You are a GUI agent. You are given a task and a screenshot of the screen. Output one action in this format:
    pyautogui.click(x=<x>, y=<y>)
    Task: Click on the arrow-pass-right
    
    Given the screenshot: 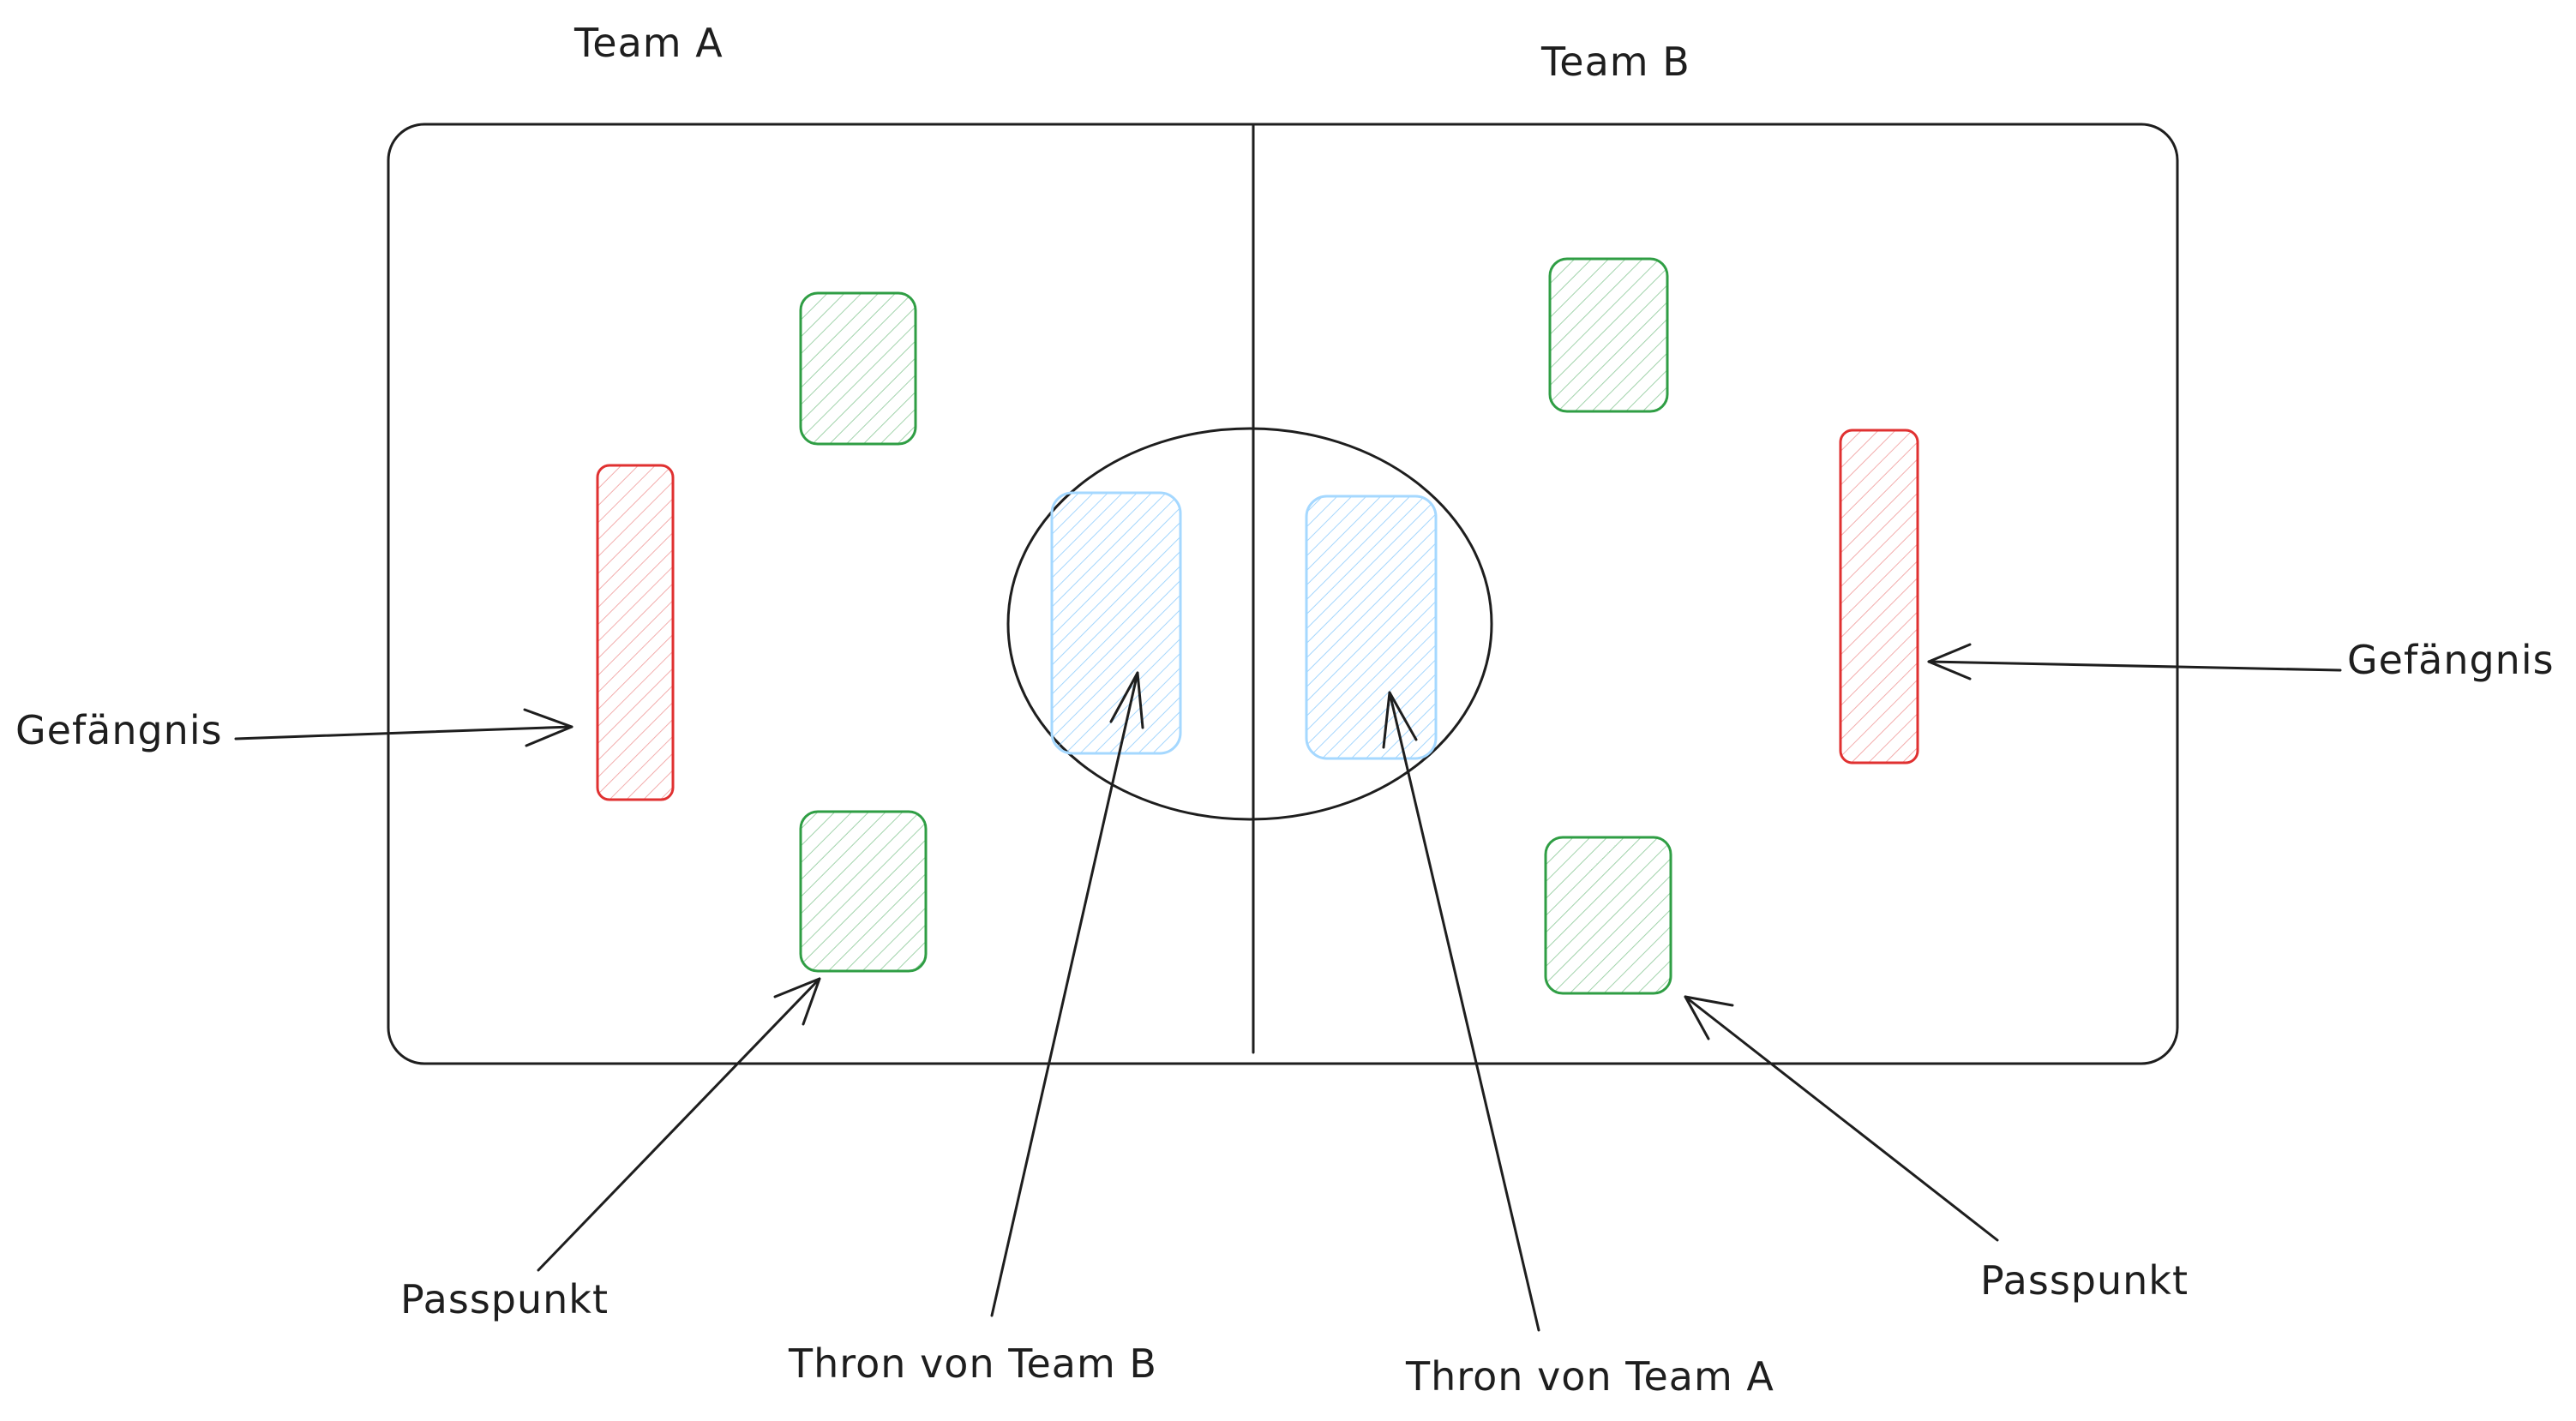 What is the action you would take?
    pyautogui.click(x=1841, y=1118)
    